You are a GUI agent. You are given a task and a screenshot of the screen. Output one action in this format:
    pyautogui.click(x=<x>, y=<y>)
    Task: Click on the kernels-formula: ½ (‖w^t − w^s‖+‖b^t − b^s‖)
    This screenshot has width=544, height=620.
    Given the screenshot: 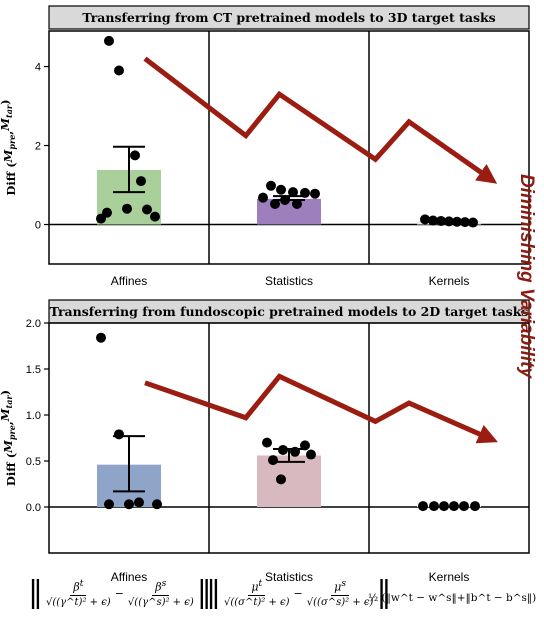 What is the action you would take?
    pyautogui.click(x=452, y=598)
    